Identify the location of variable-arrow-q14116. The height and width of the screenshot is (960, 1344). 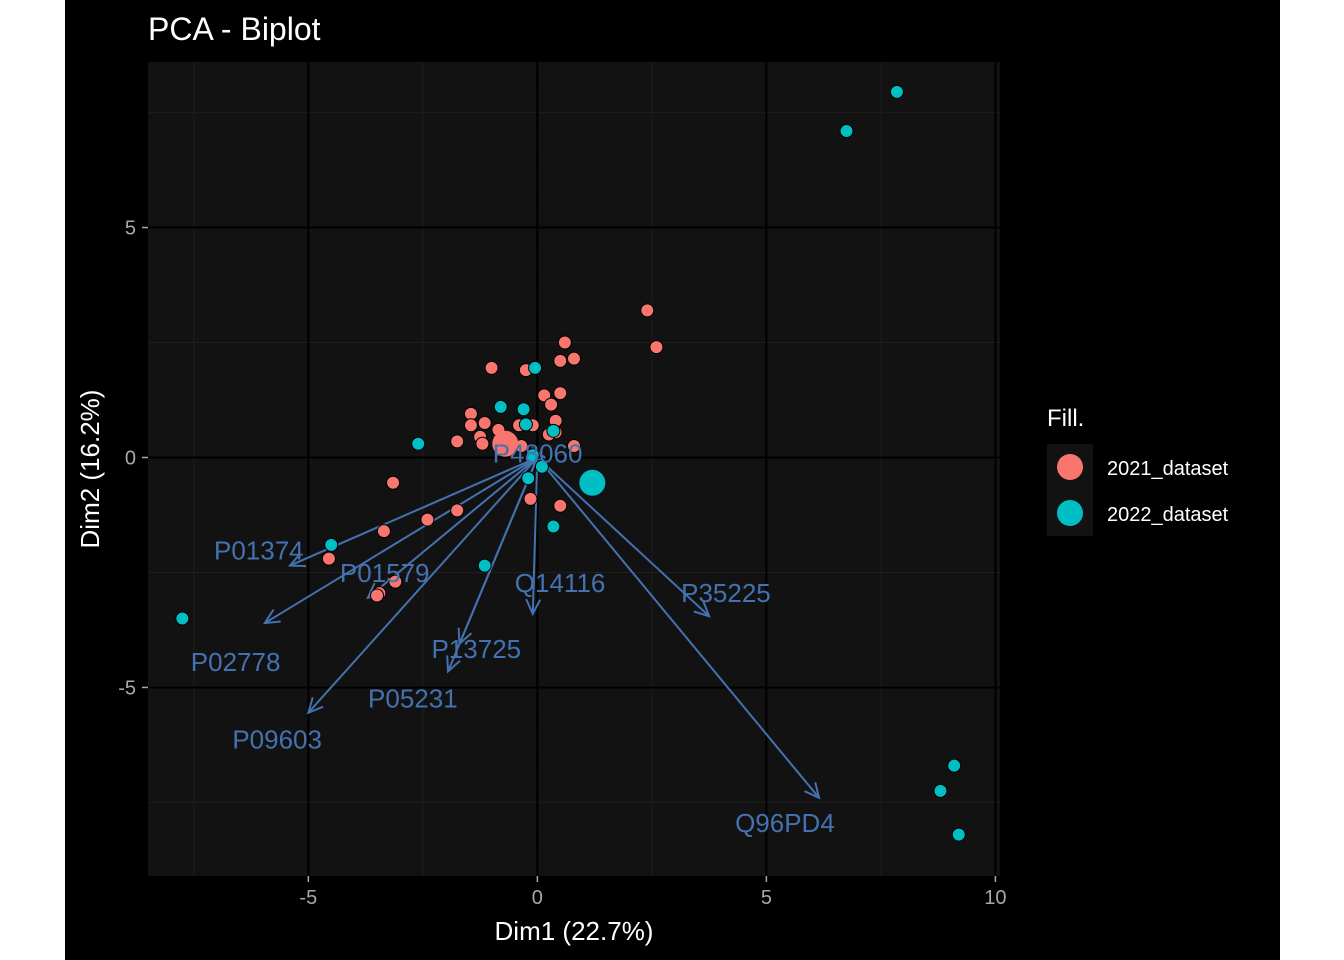
(533, 537).